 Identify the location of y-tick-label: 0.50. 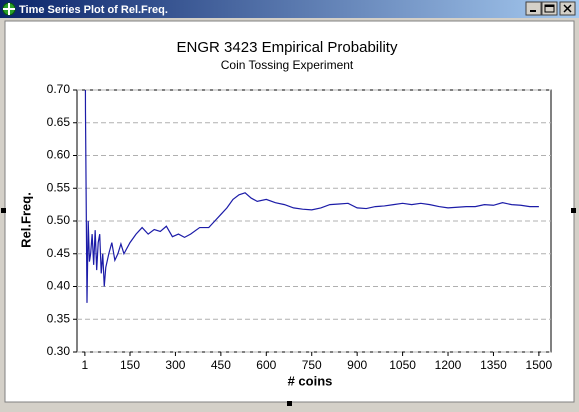
(59, 220).